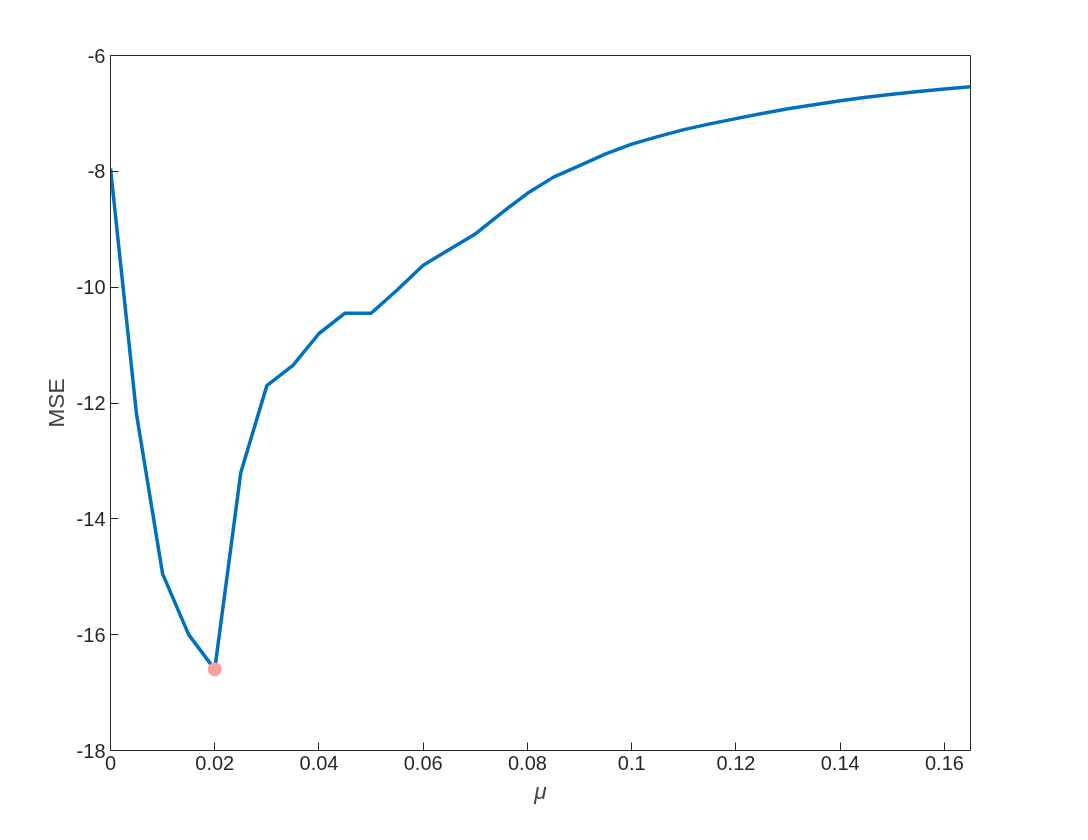 The width and height of the screenshot is (1088, 840). I want to click on x-tick-label: 0.06, so click(423, 762).